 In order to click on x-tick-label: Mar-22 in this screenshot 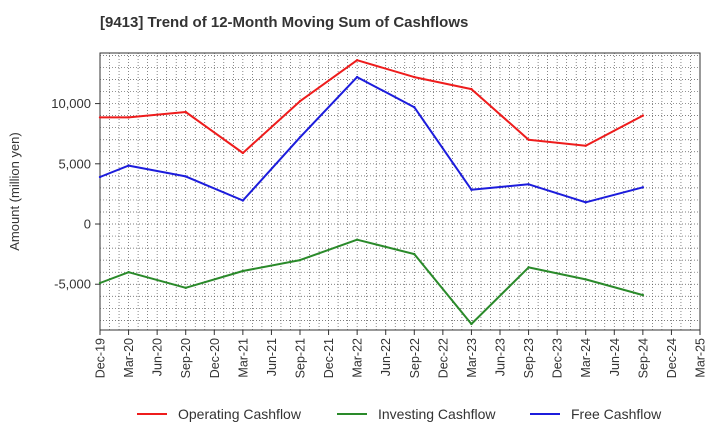, I will do `click(358, 358)`.